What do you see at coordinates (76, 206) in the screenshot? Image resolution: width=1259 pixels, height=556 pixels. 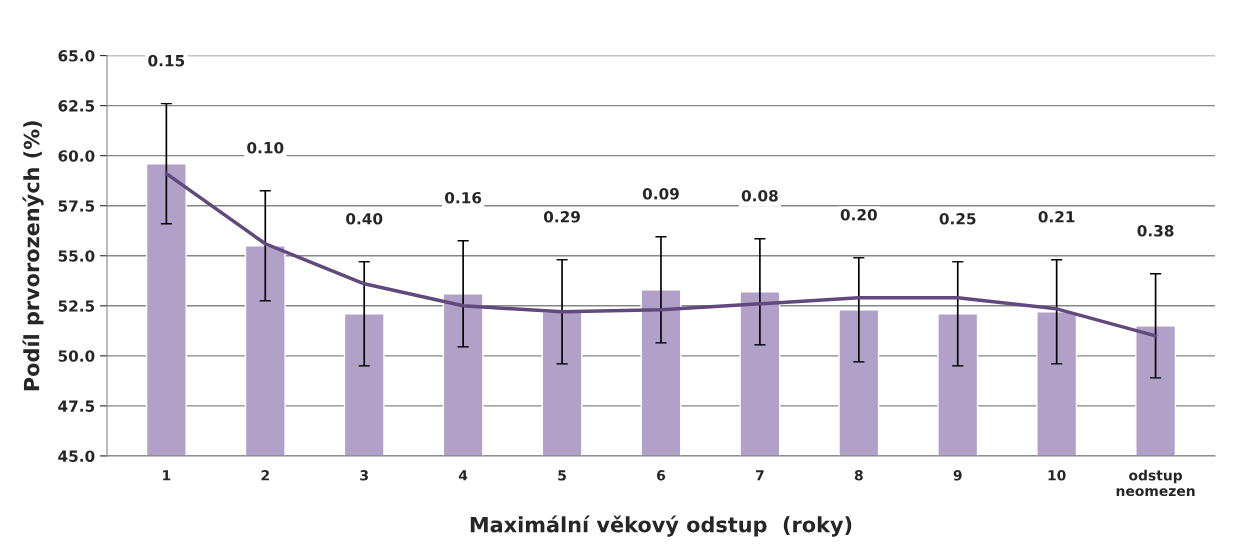 I see `y-tick-label: 57.5` at bounding box center [76, 206].